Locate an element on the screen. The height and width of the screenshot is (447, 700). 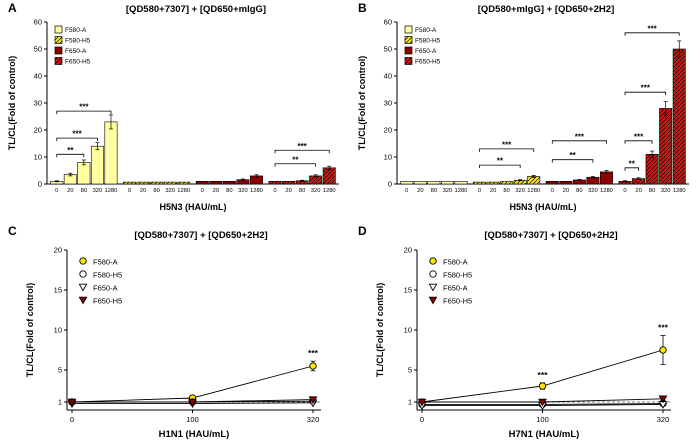
y-tick-label: 1 is located at coordinates (60, 402).